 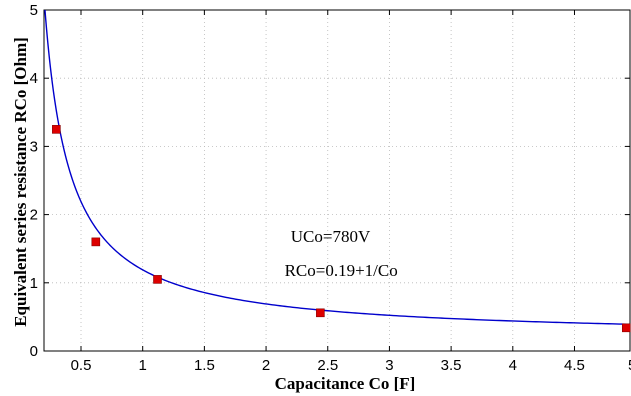 What do you see at coordinates (34, 283) in the screenshot?
I see `y-tick-label: 1` at bounding box center [34, 283].